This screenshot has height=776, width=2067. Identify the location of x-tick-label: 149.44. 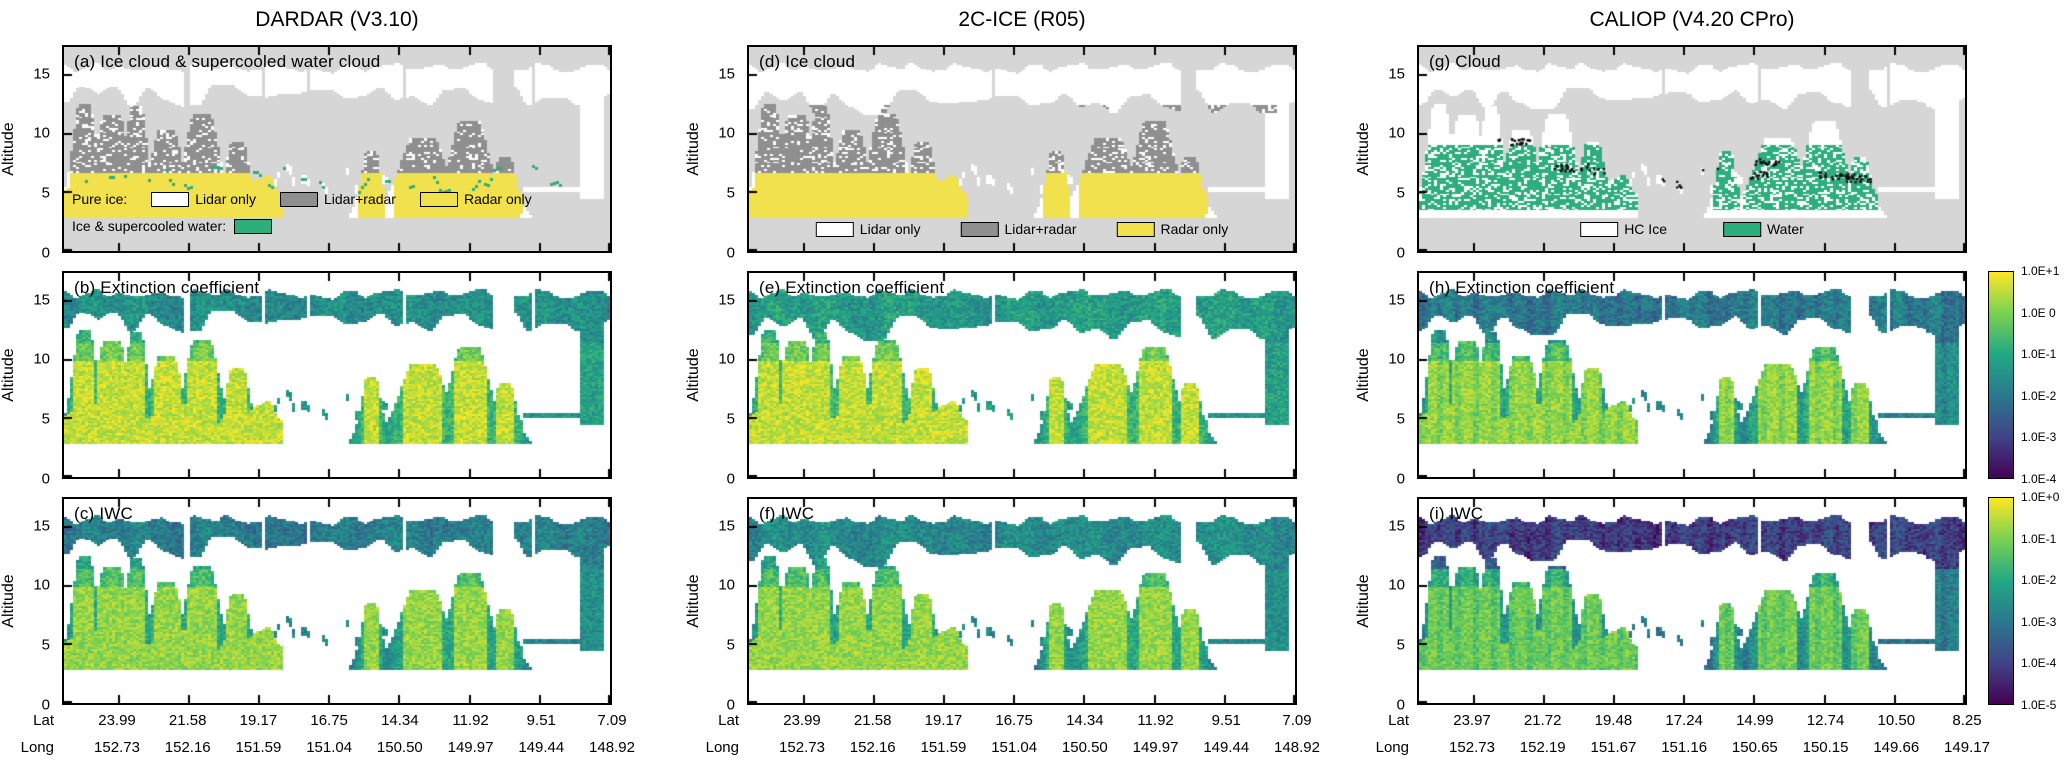
(541, 747).